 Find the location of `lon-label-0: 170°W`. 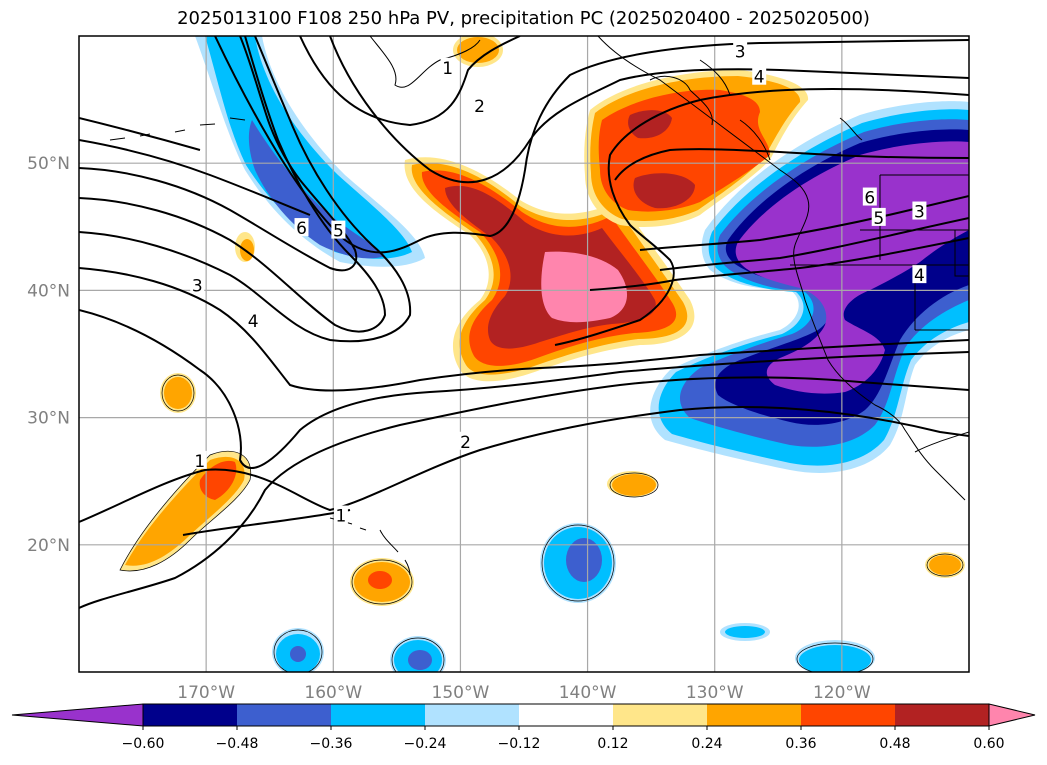

lon-label-0: 170°W is located at coordinates (206, 693).